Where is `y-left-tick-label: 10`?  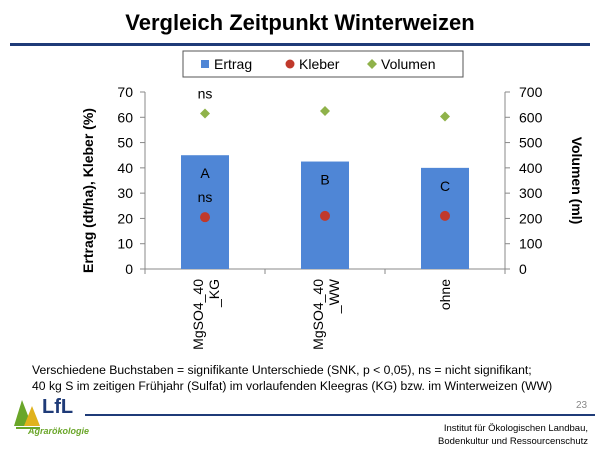 y-left-tick-label: 10 is located at coordinates (125, 244).